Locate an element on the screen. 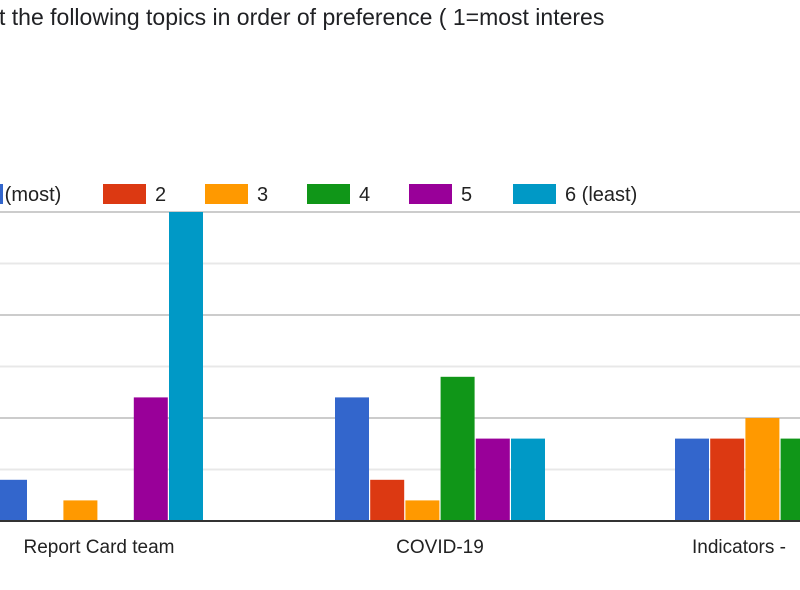 This screenshot has width=800, height=590. legend-label: 5 is located at coordinates (466, 195).